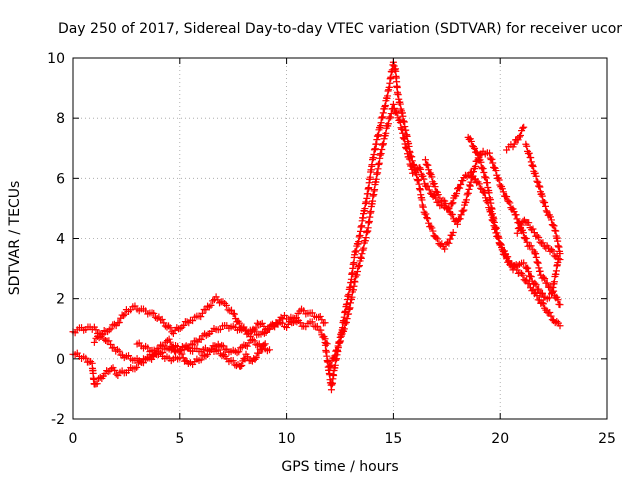 The height and width of the screenshot is (480, 640). I want to click on series-track-d, so click(201, 354).